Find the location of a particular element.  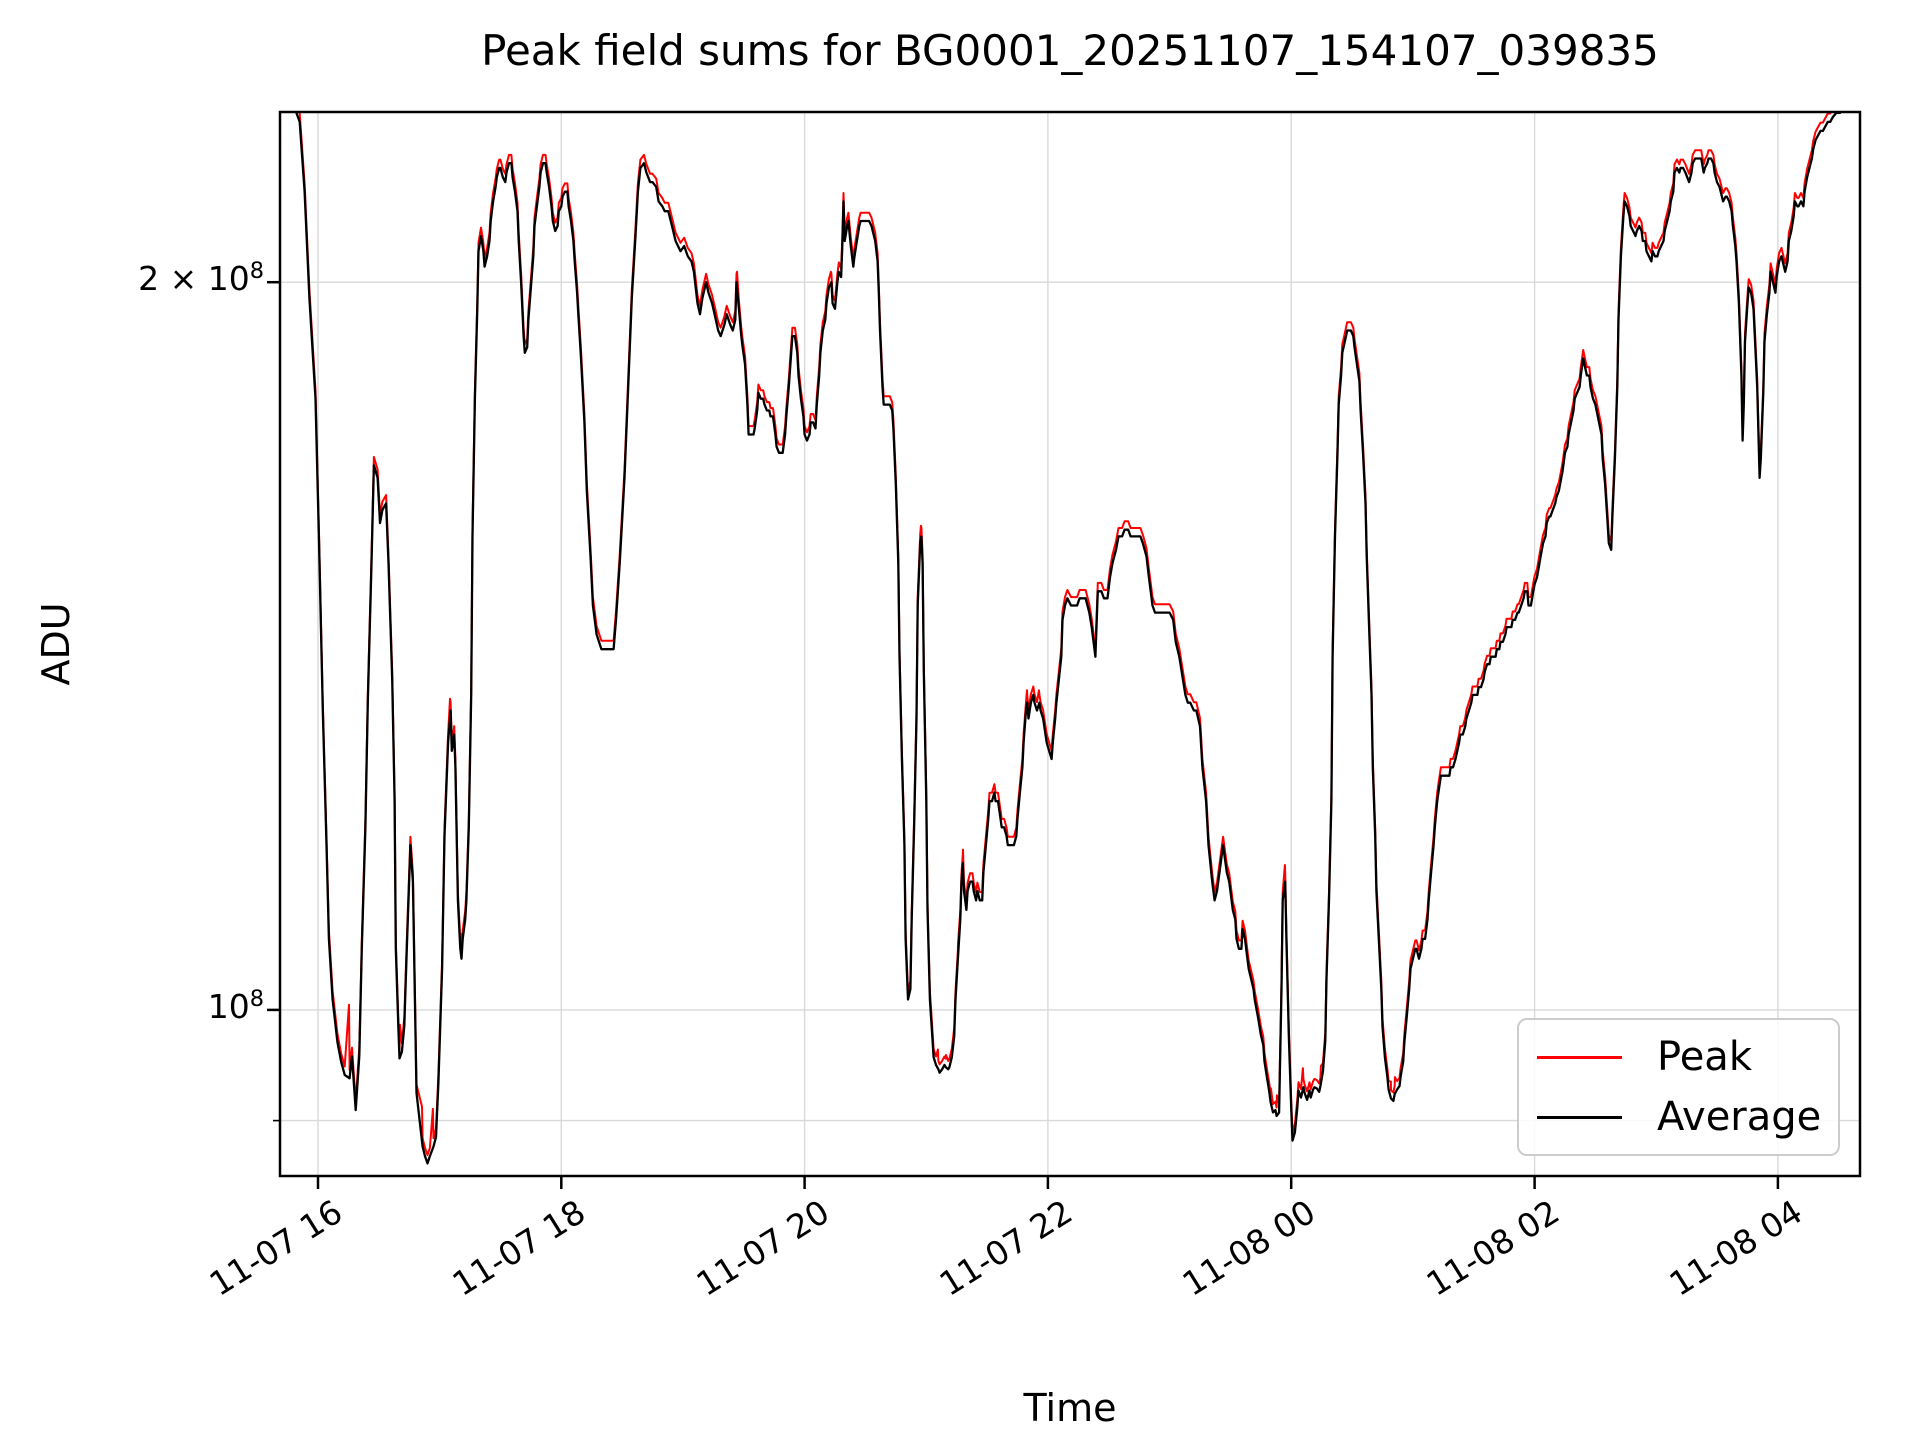

x-axis-label: Time is located at coordinates (1070, 1408).